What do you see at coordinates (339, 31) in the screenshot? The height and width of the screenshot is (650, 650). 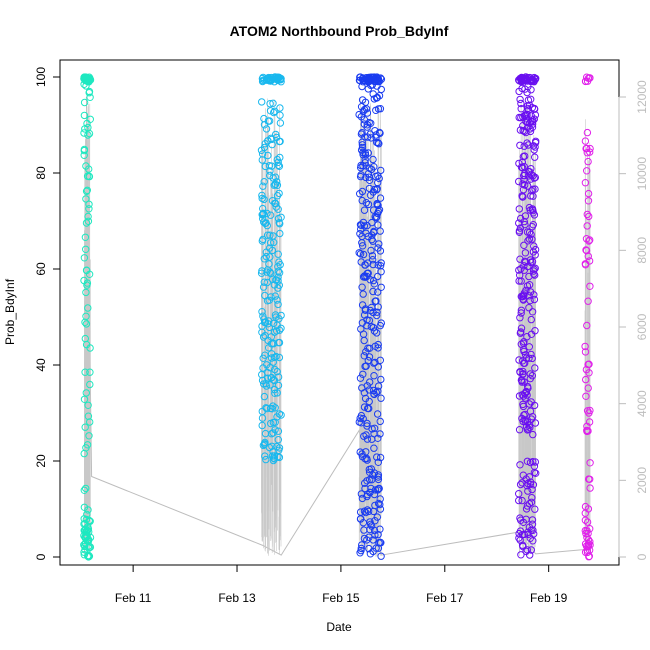 I see `chart-title: ATOM2 Northbound Prob_BdyInf` at bounding box center [339, 31].